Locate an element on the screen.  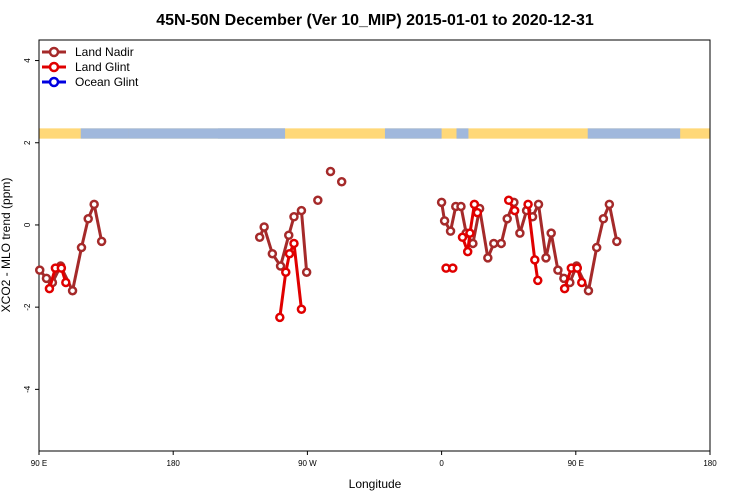
x-tick-label: 90 W is located at coordinates (307, 463).